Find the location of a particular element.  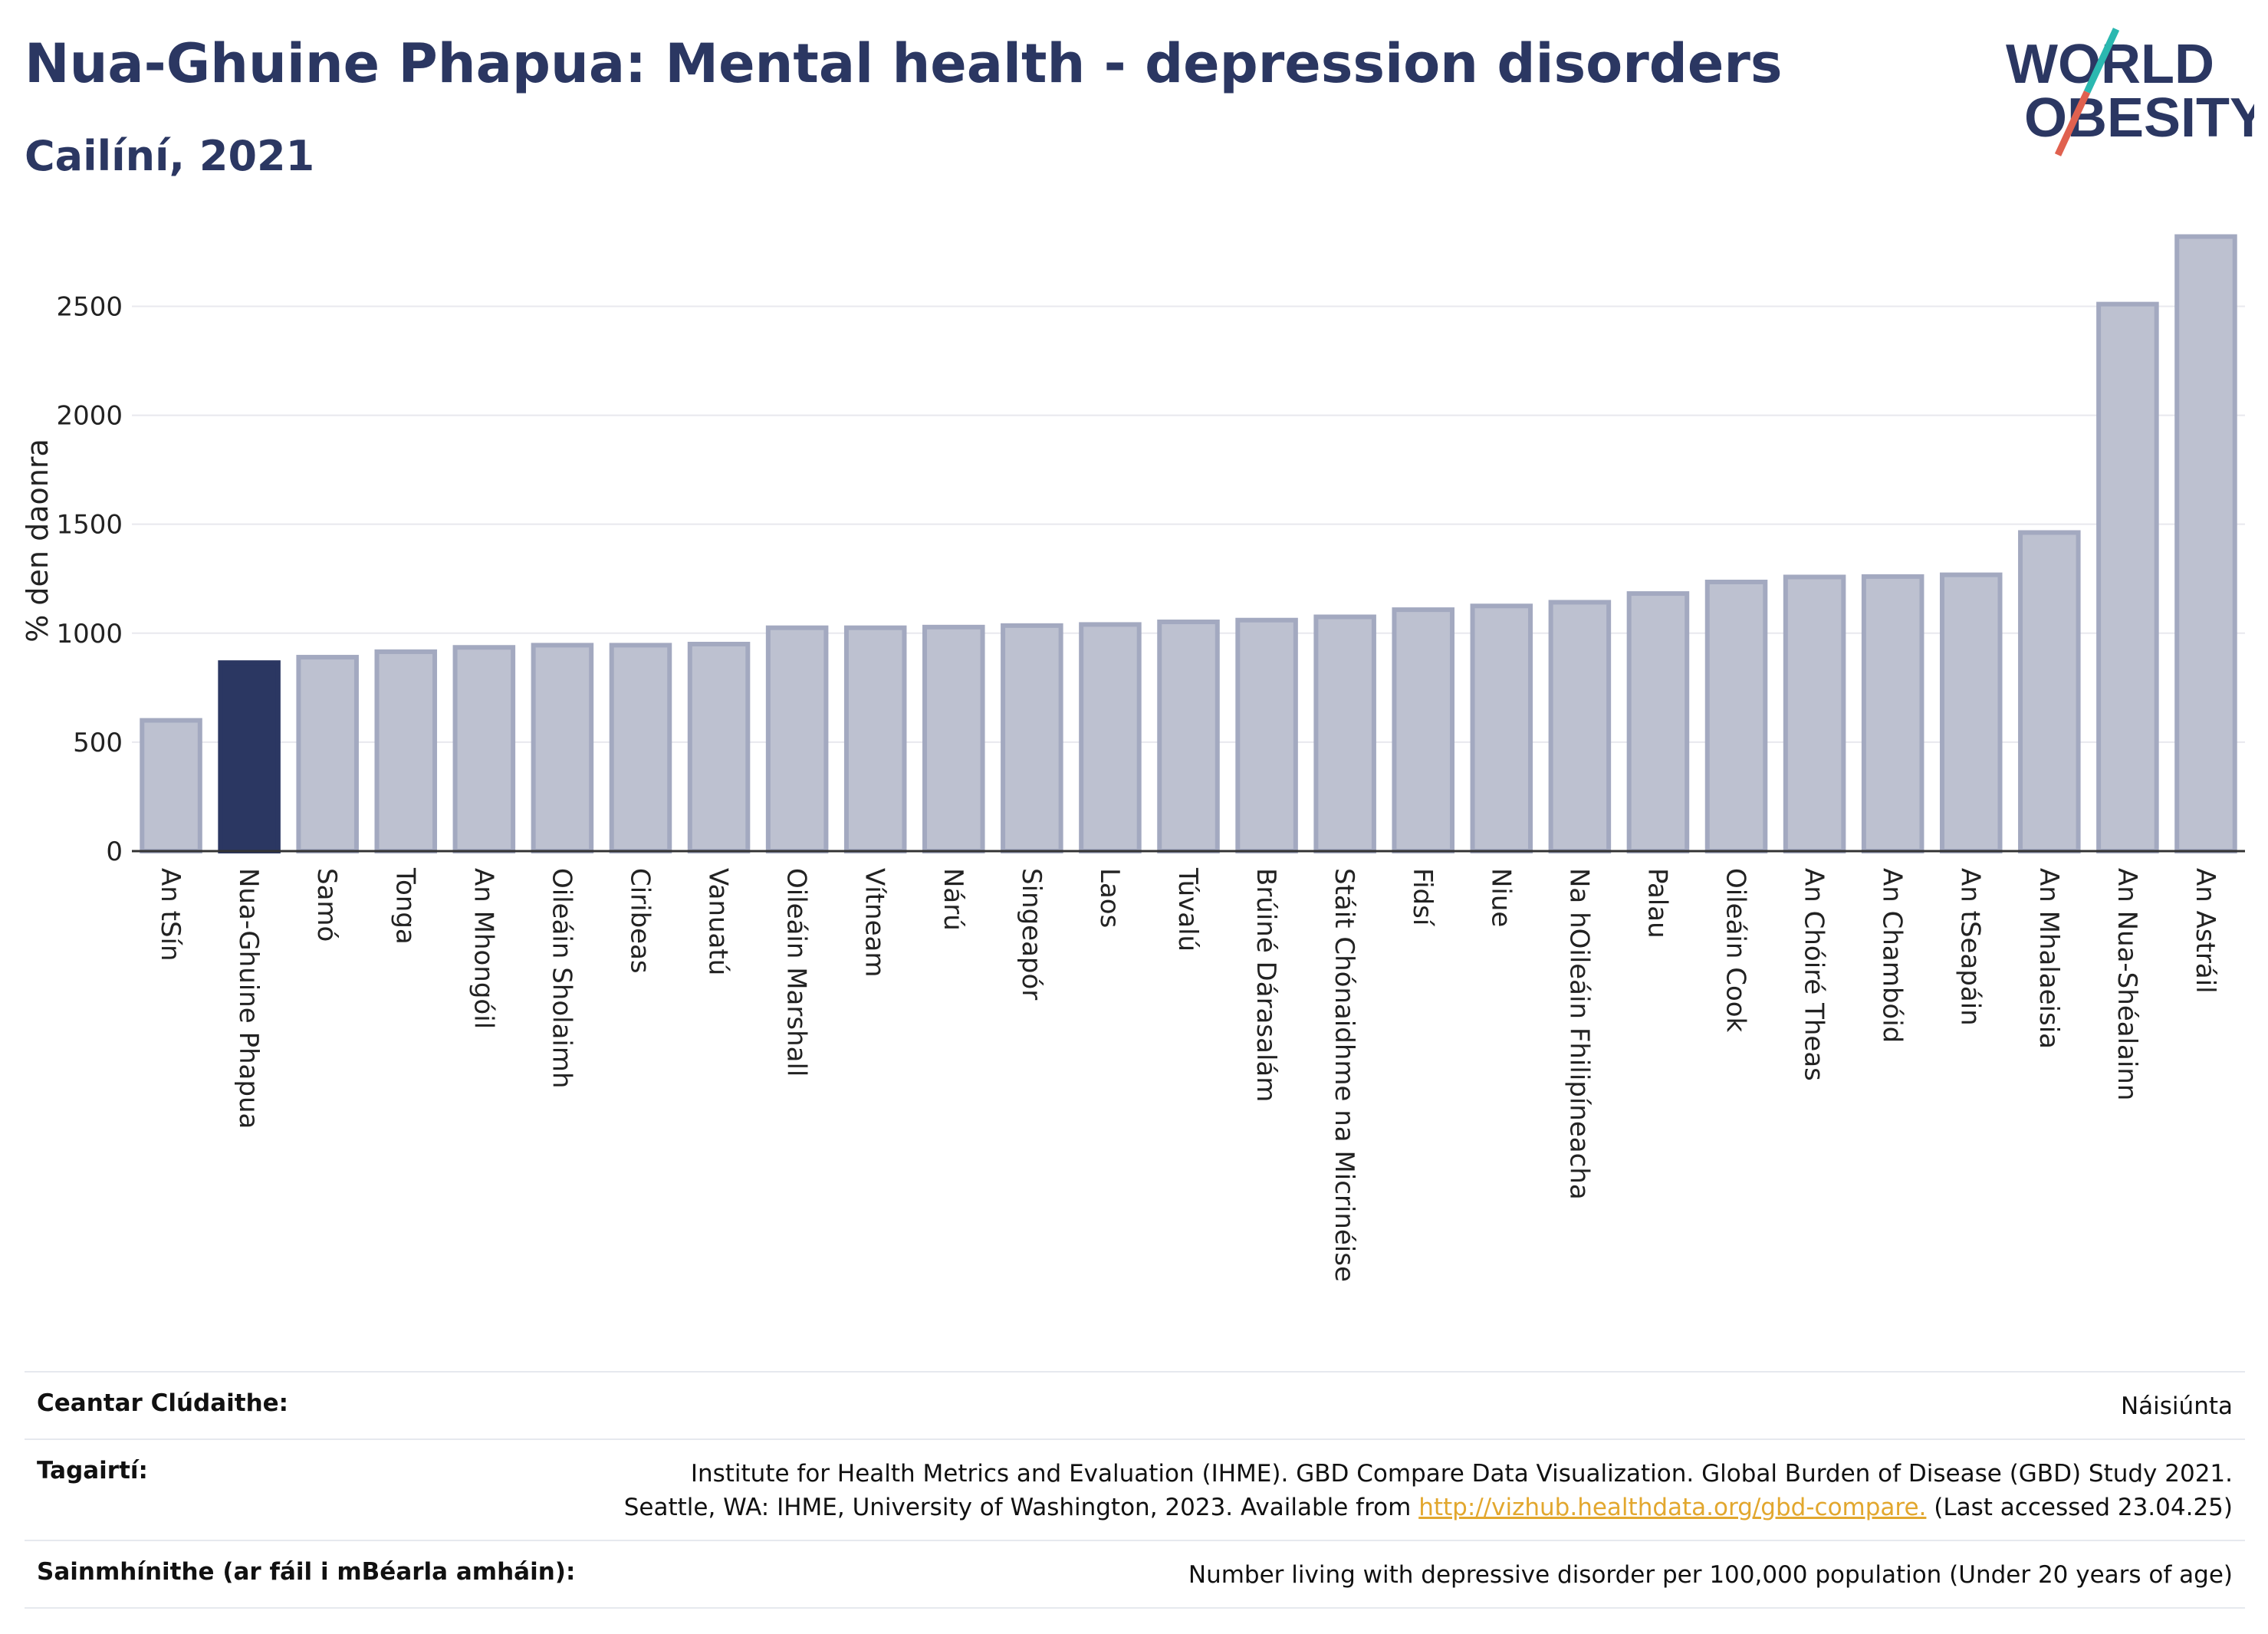

y-tick-label: 1500 is located at coordinates (89, 526).